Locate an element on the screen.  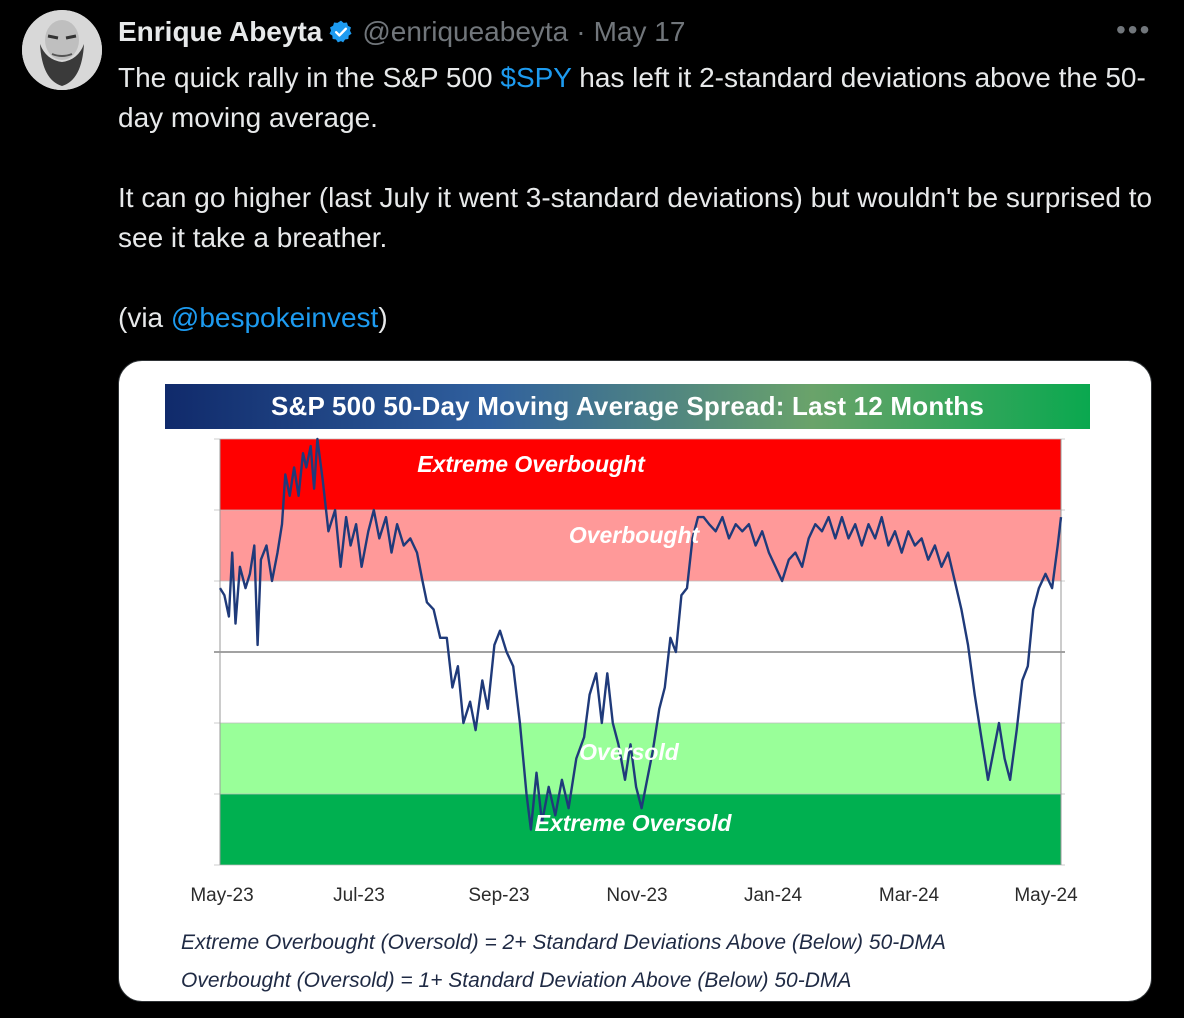
zone-label-extreme-overbought: Extreme Overbought is located at coordinates (531, 463).